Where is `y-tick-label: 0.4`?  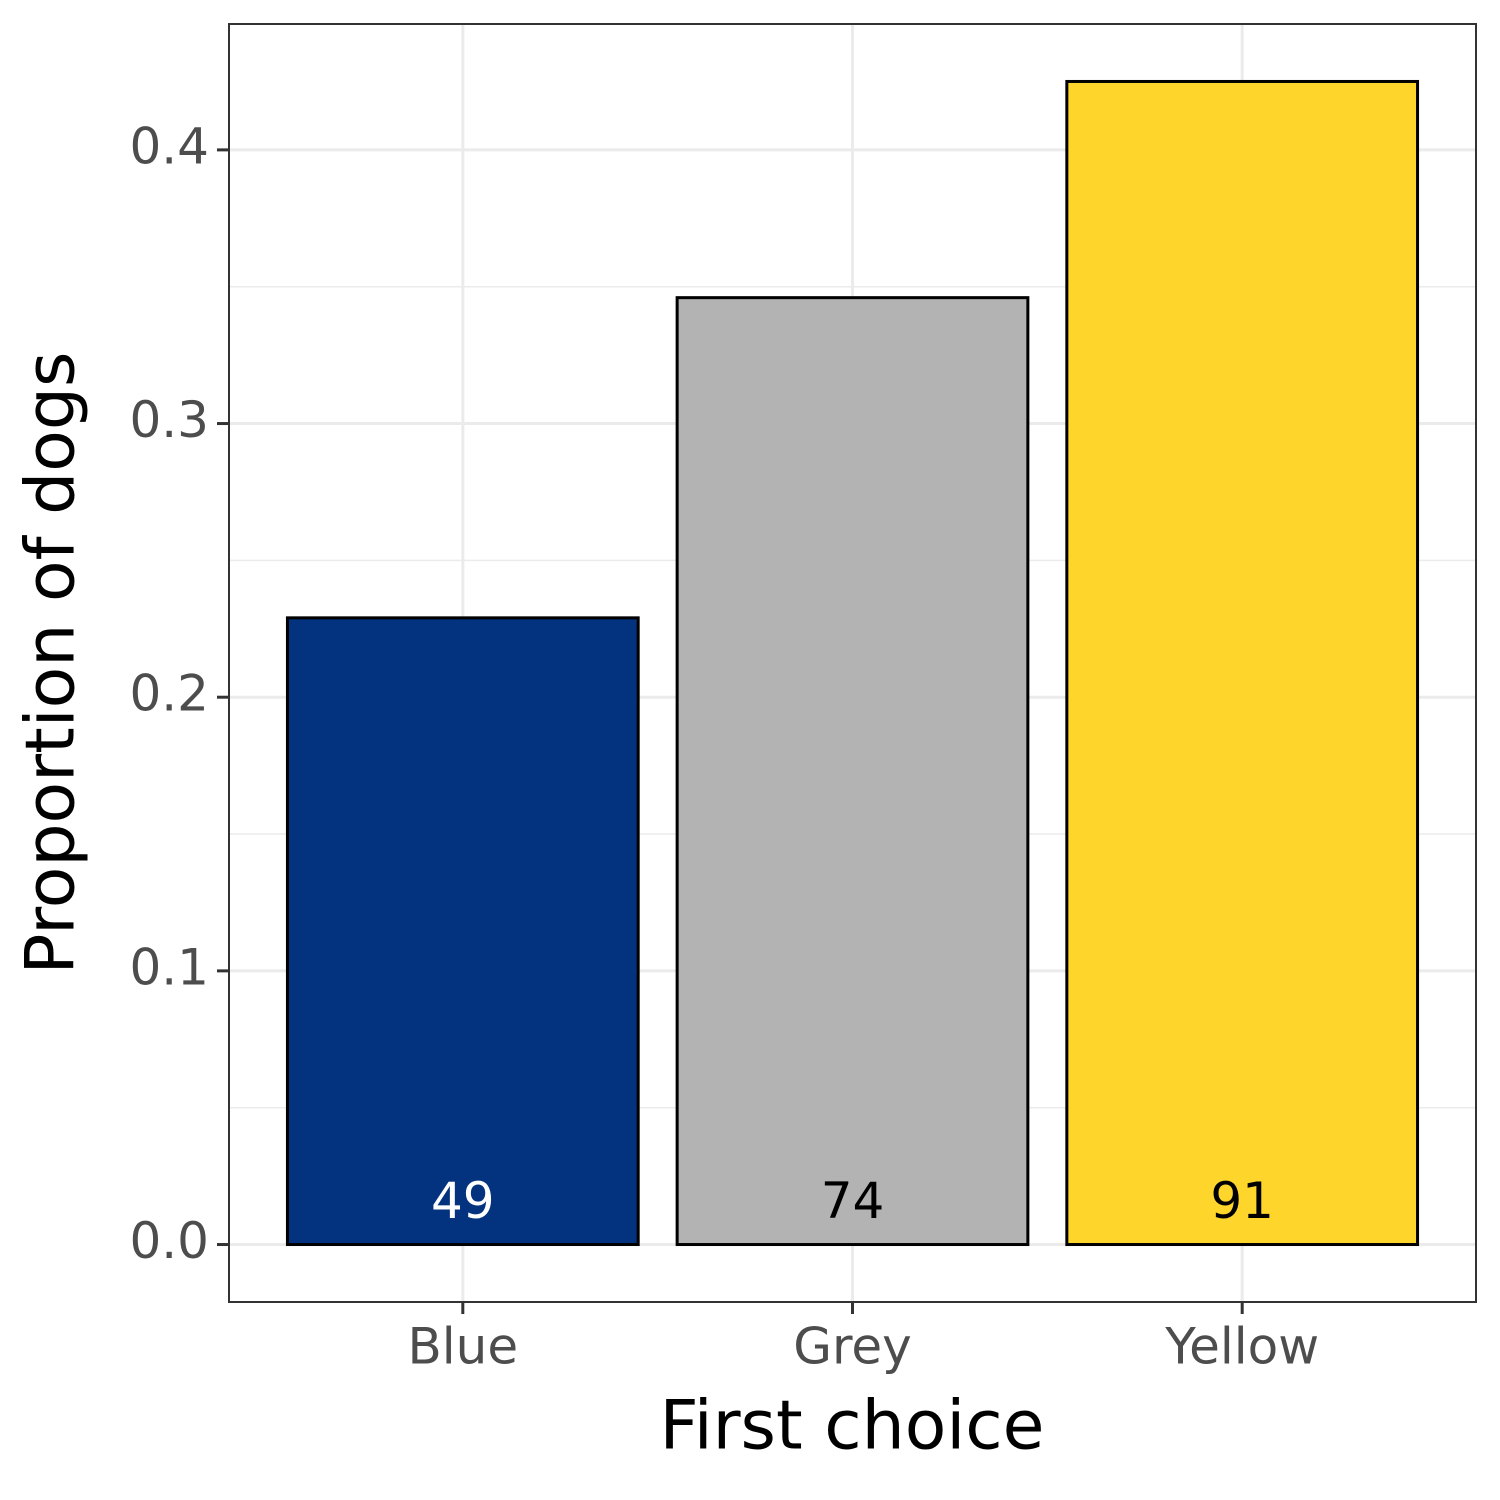 y-tick-label: 0.4 is located at coordinates (169, 146).